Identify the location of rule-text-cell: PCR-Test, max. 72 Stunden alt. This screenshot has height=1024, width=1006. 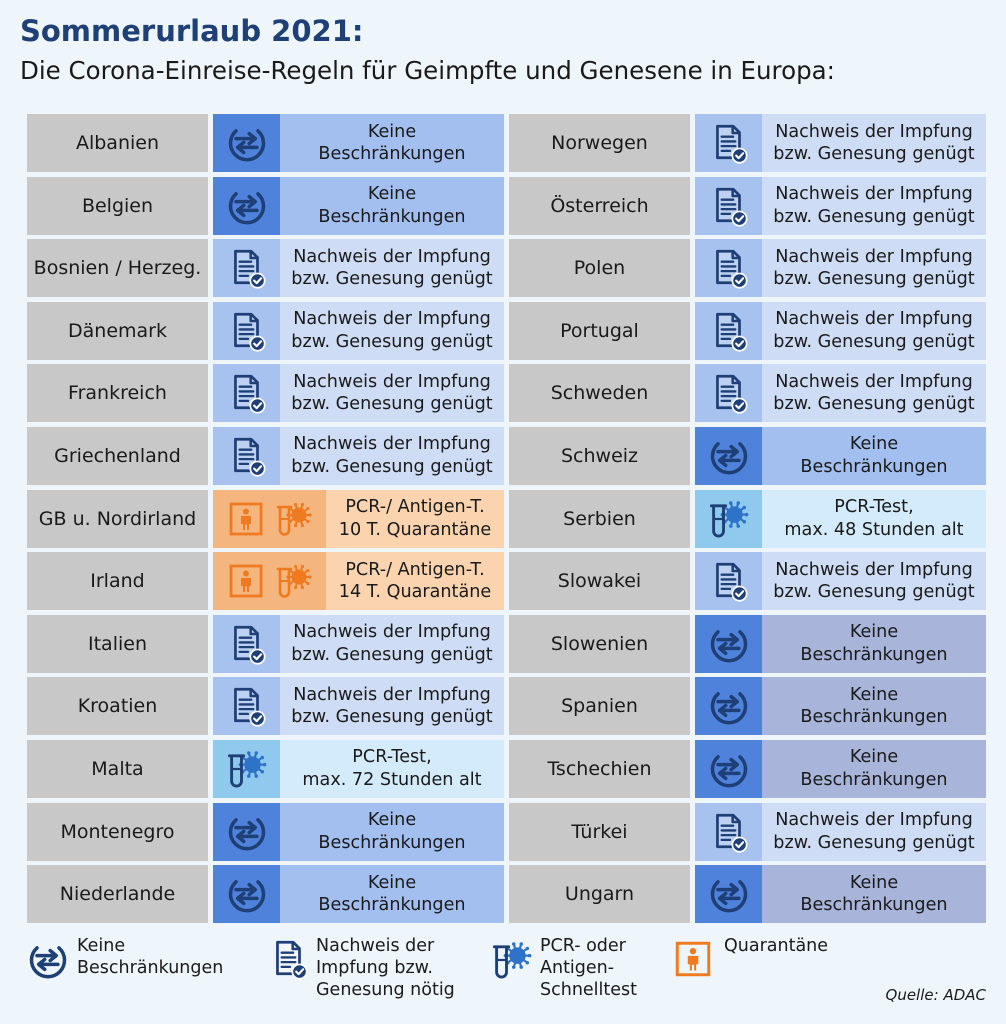
(392, 768).